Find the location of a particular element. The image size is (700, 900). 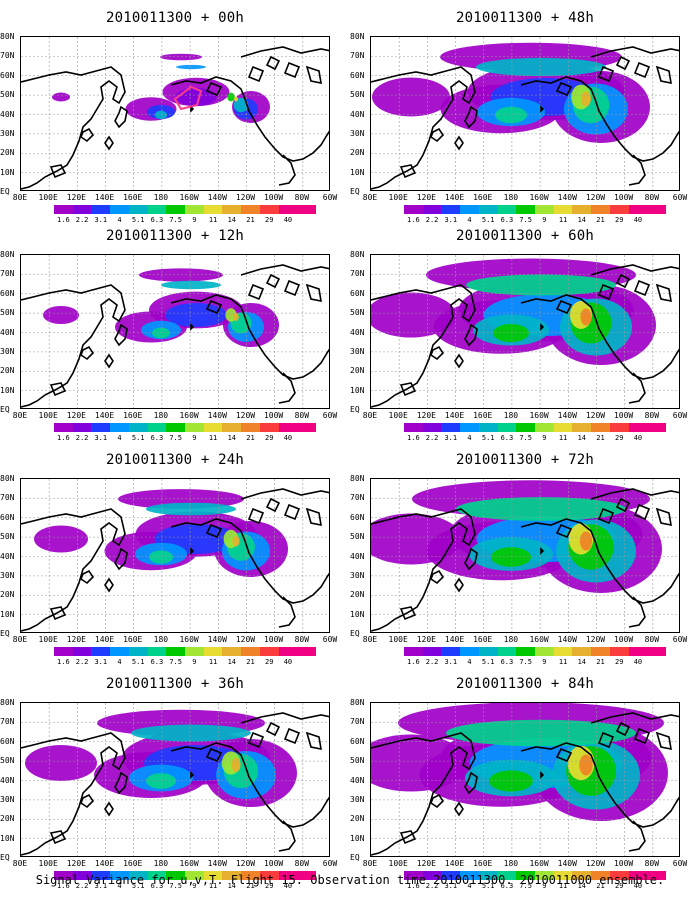

gridlines-p24 is located at coordinates (175, 555).